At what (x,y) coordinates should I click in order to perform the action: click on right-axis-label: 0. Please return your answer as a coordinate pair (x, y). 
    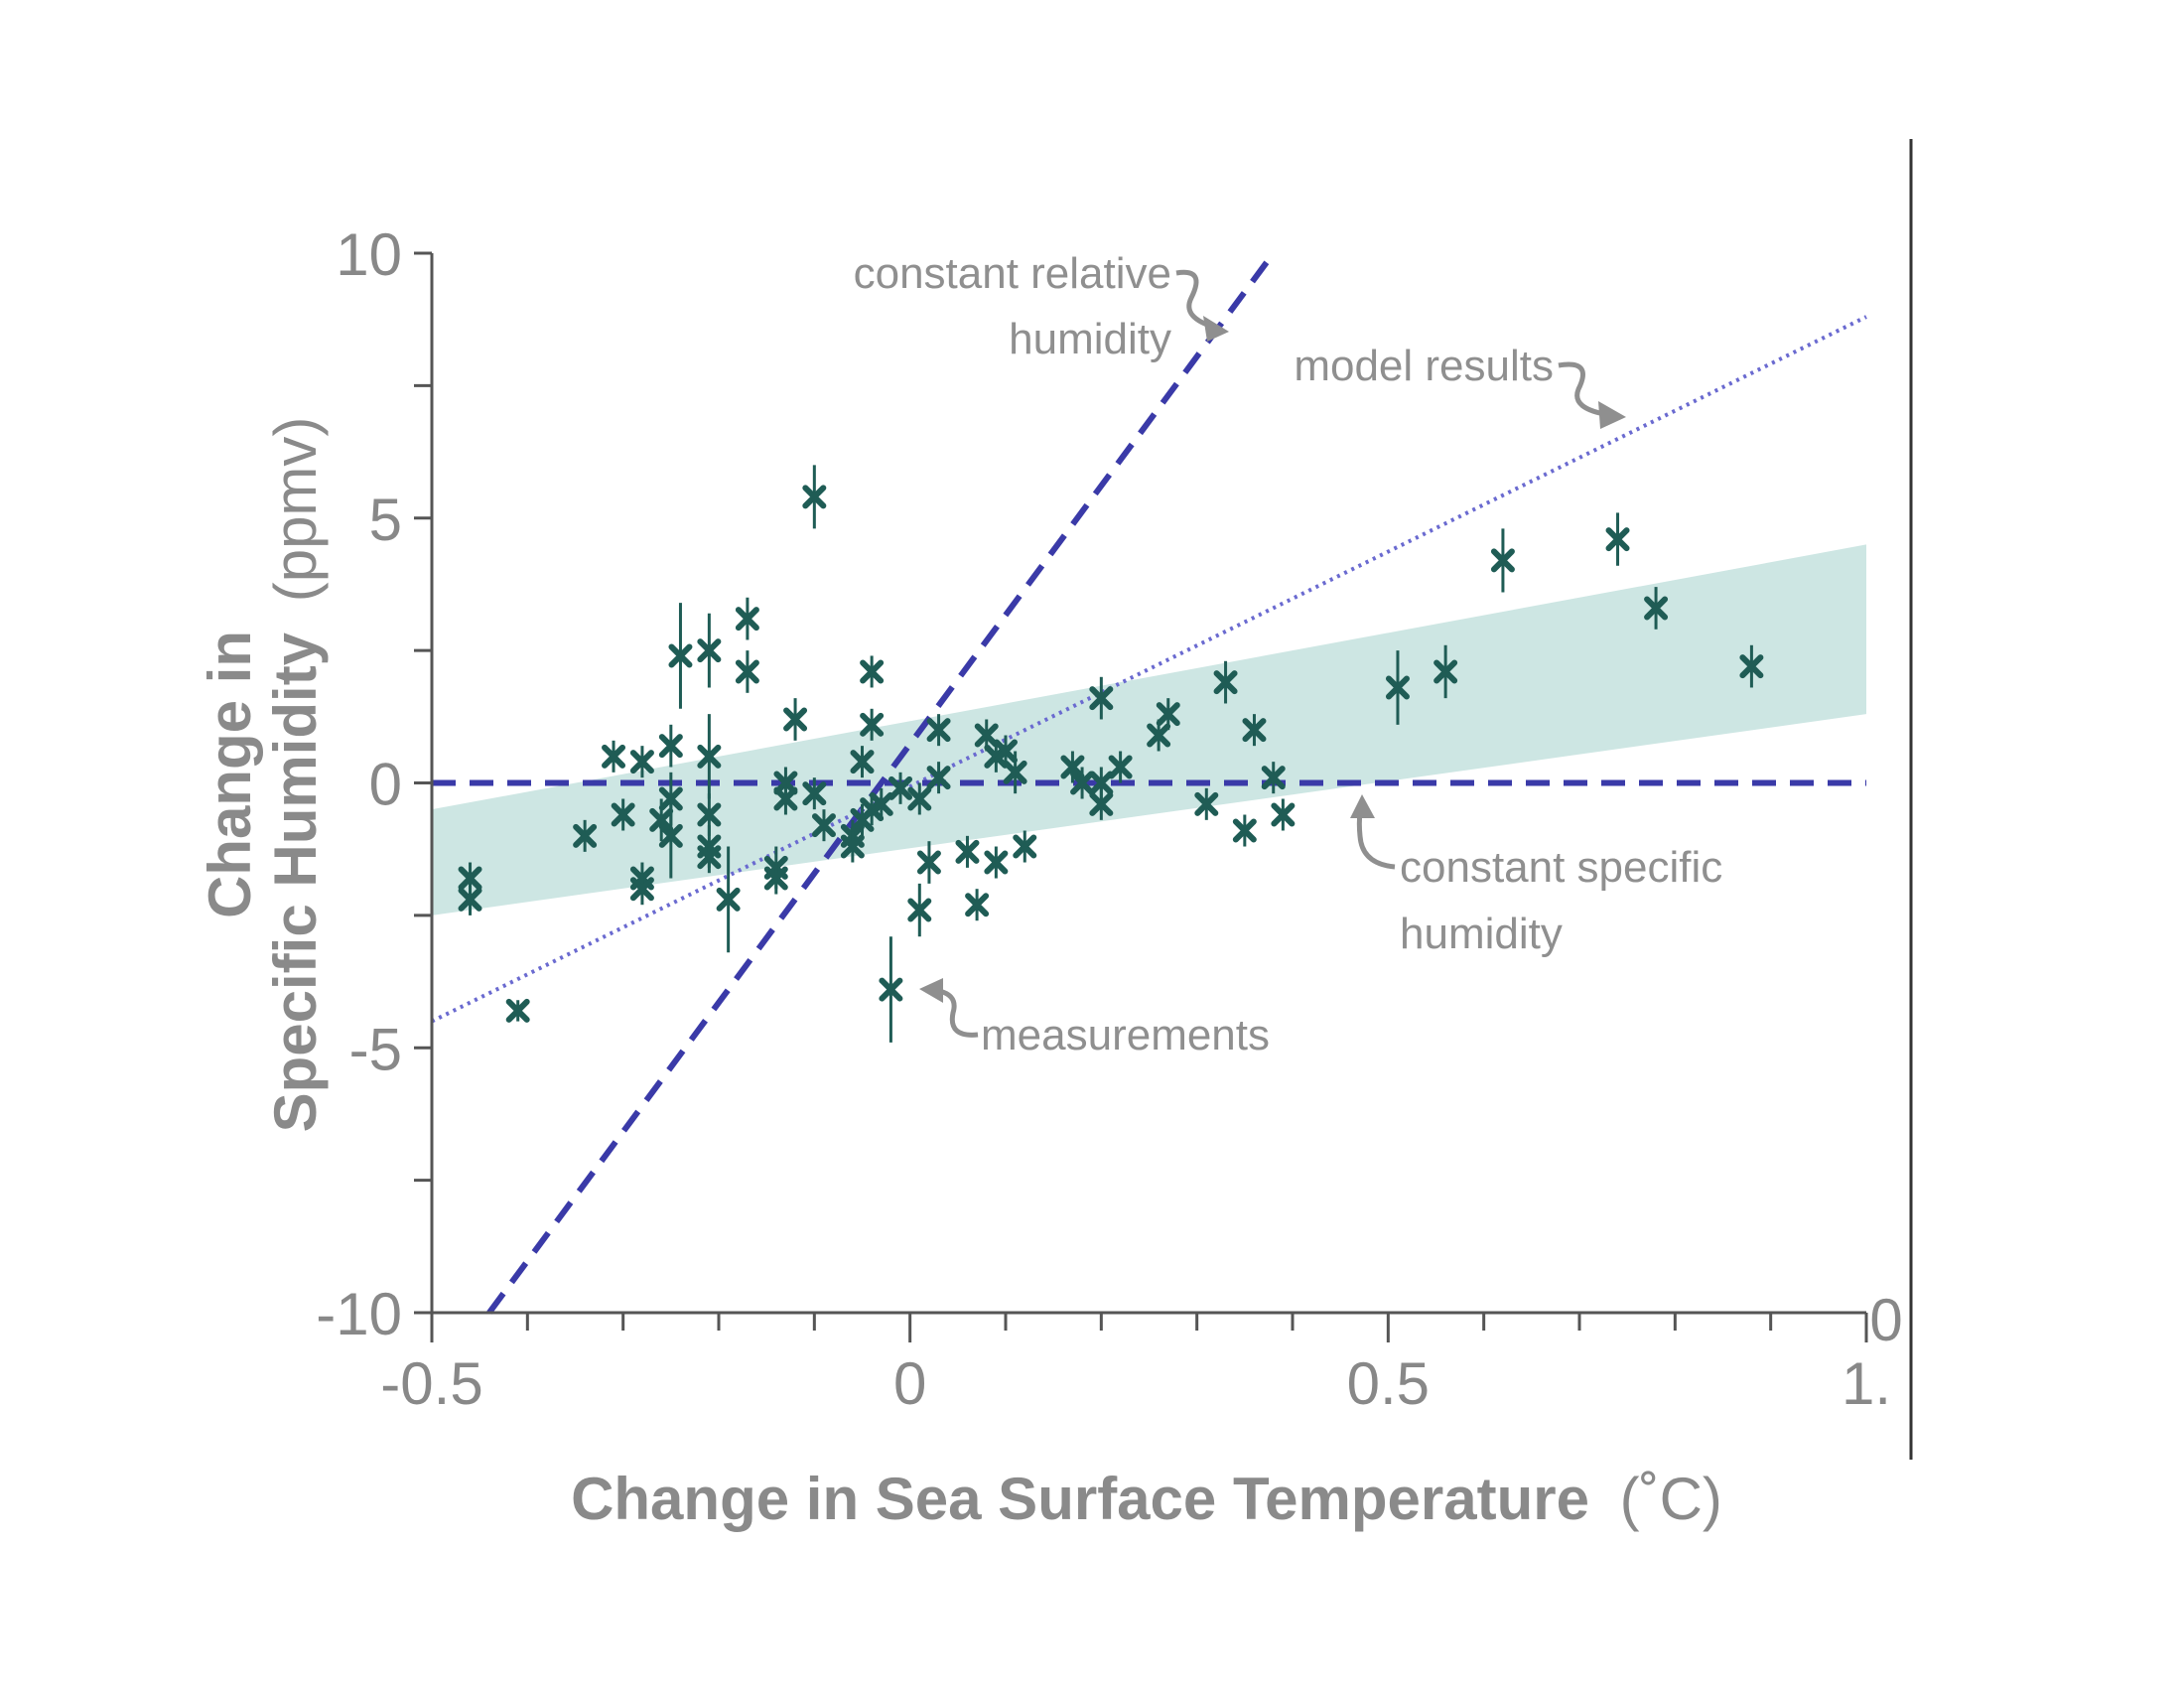
    Looking at the image, I should click on (1885, 1320).